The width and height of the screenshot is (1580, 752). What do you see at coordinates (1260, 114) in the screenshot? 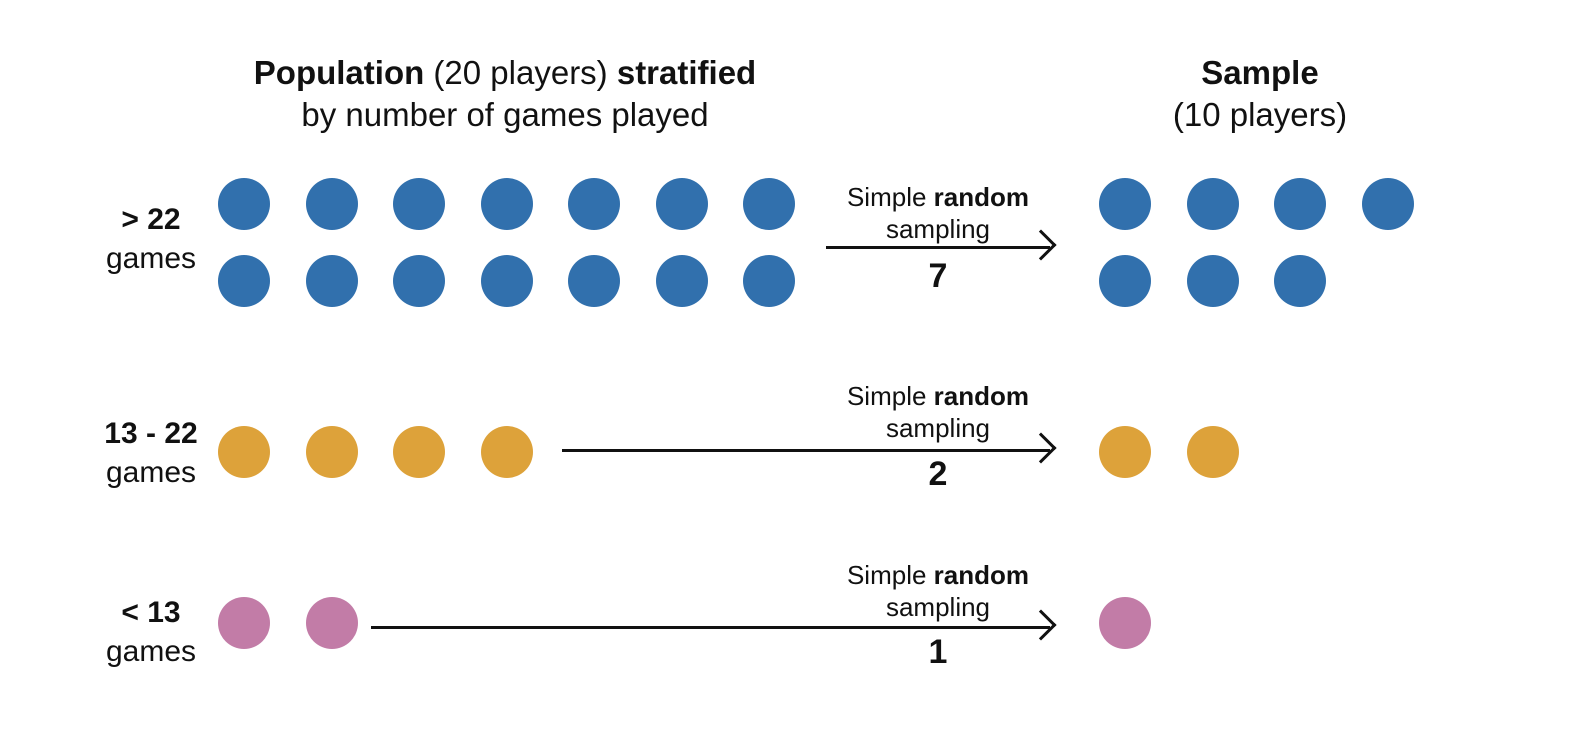
I see `sample-title-line2: (10 players)` at bounding box center [1260, 114].